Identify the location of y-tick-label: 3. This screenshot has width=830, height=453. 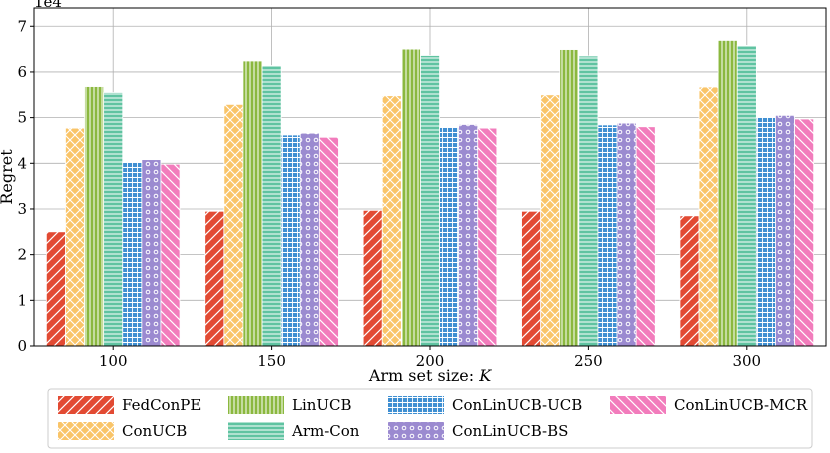
(22, 209).